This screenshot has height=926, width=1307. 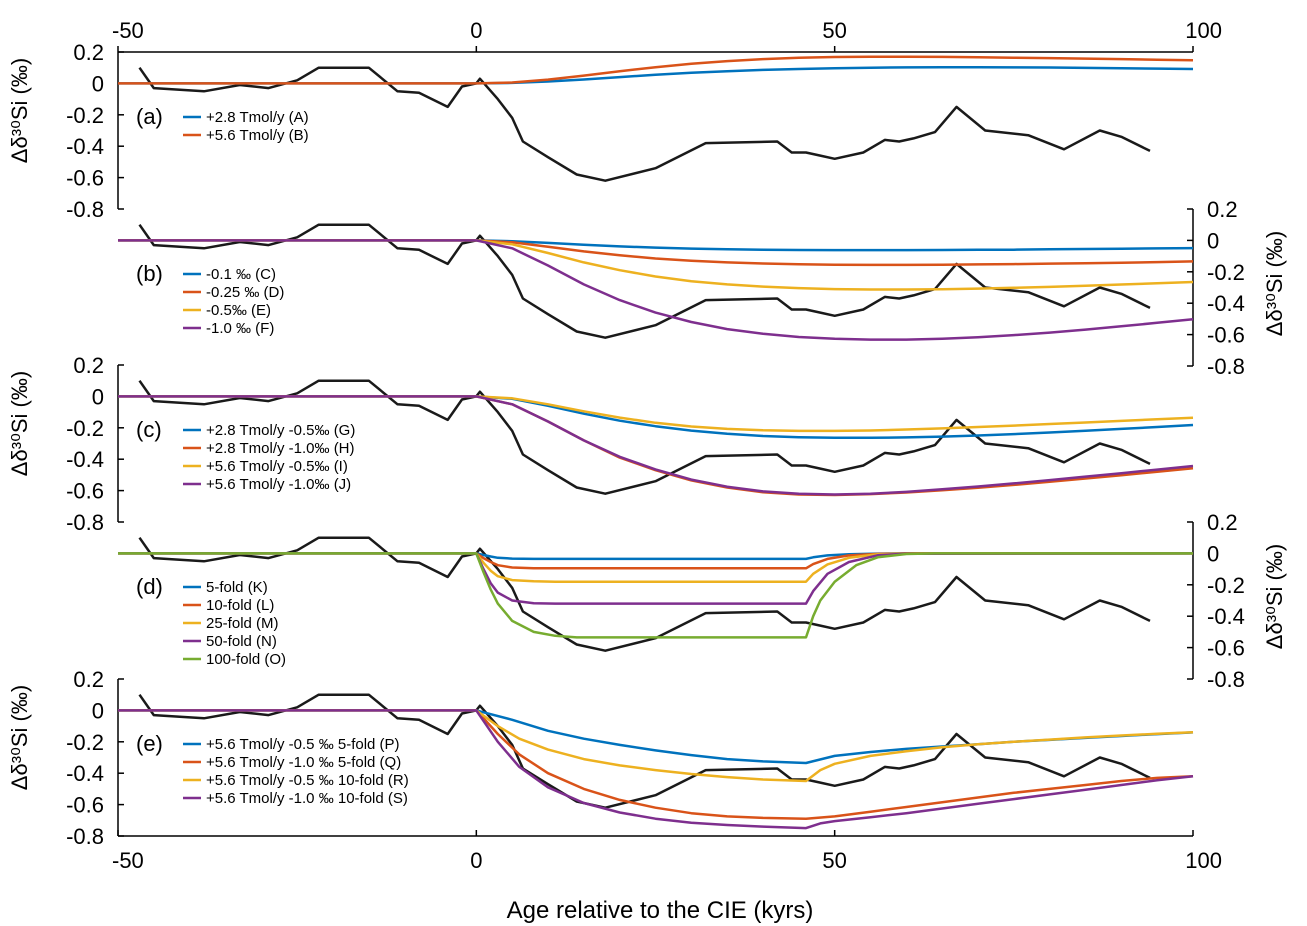 What do you see at coordinates (240, 605) in the screenshot?
I see `legend-entry: 10-fold (L)` at bounding box center [240, 605].